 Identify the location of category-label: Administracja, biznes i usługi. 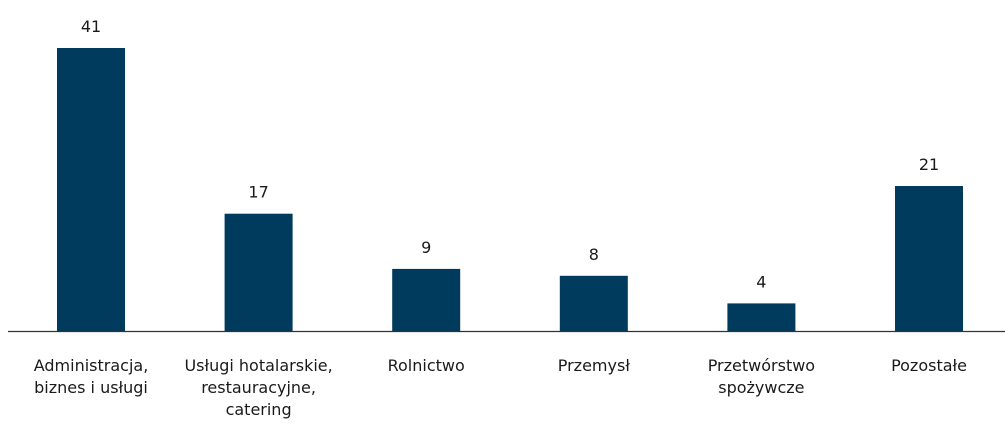
(91, 376).